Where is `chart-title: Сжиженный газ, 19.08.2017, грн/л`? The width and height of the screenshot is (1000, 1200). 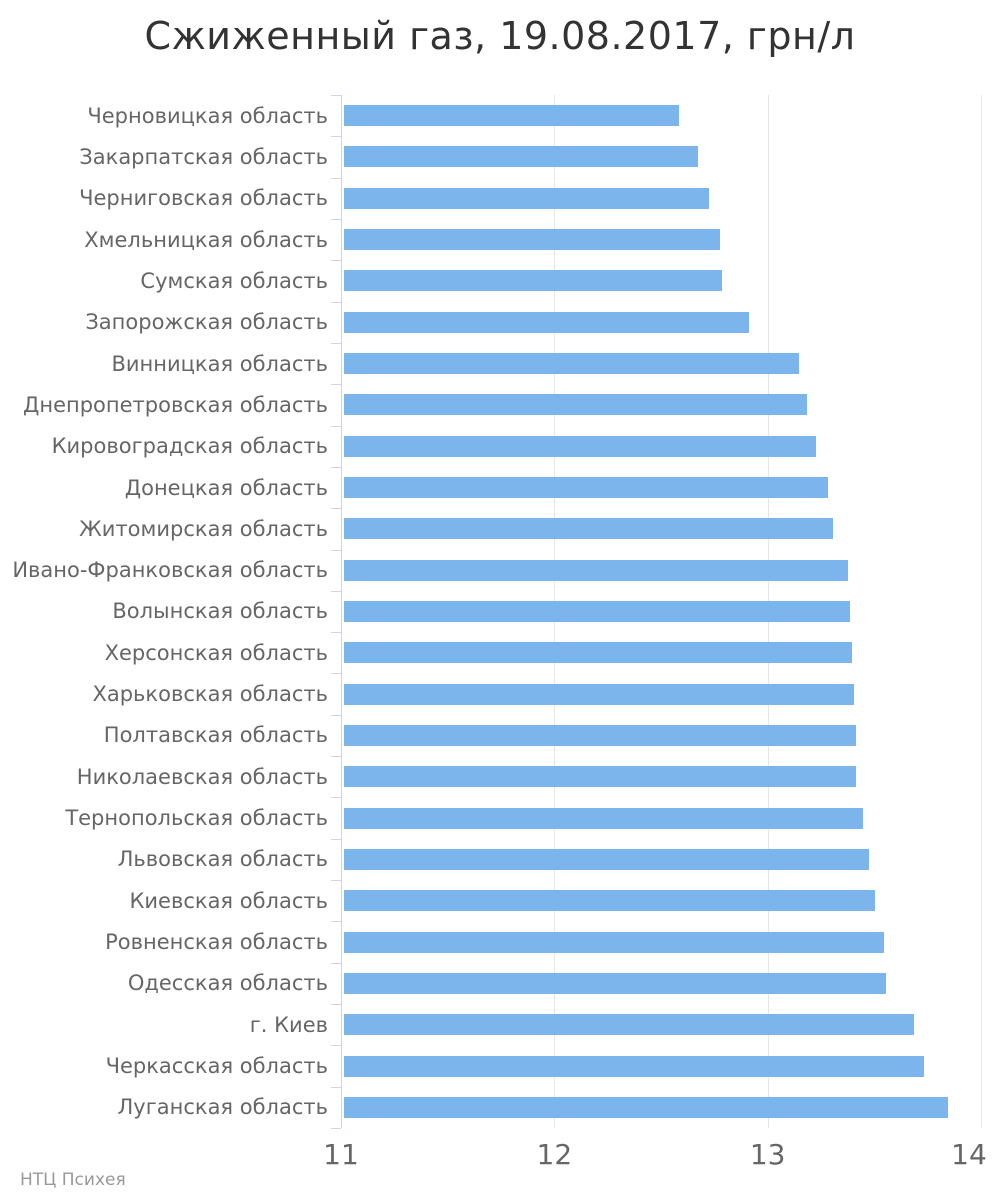 chart-title: Сжиженный газ, 19.08.2017, грн/л is located at coordinates (500, 36).